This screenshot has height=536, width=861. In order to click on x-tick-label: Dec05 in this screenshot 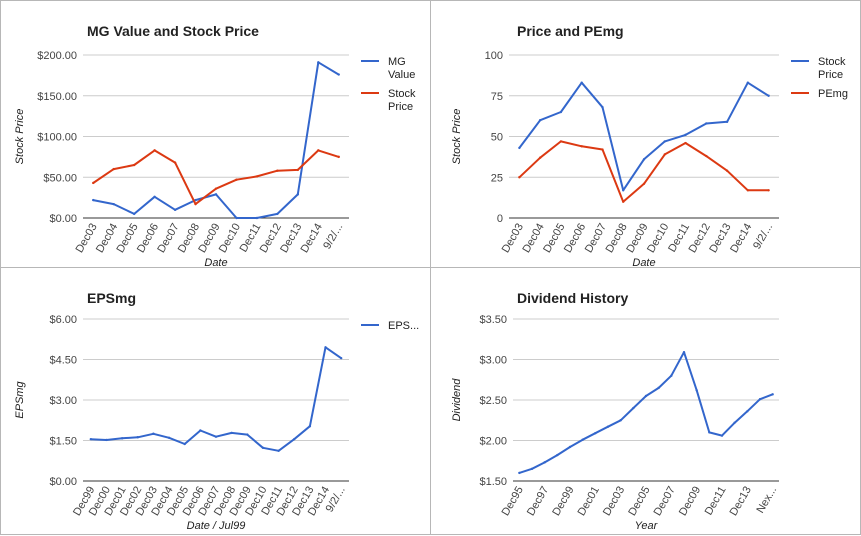, I will do `click(639, 502)`.